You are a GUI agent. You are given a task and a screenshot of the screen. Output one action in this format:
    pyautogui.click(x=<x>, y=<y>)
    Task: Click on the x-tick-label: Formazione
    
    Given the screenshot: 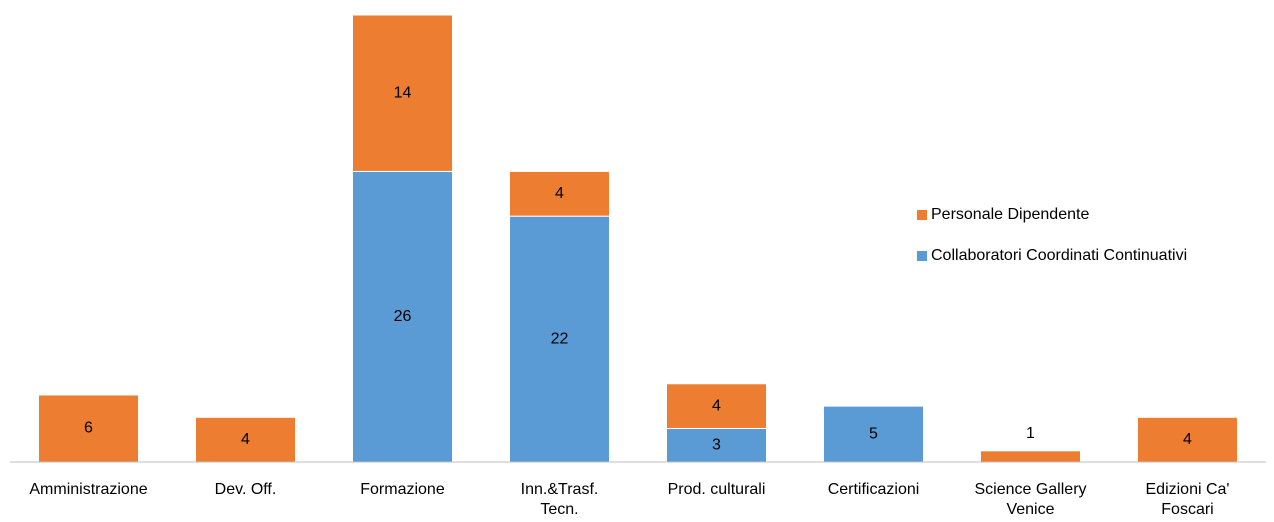 What is the action you would take?
    pyautogui.click(x=402, y=489)
    